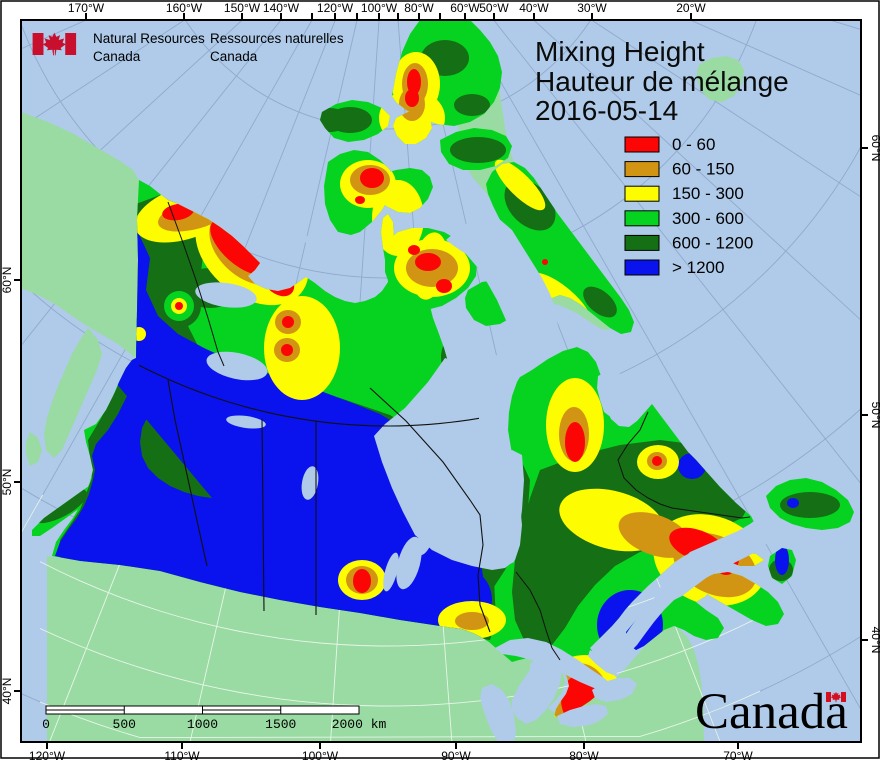 Image resolution: width=880 pixels, height=765 pixels. Describe the element at coordinates (662, 81) in the screenshot. I see `svg-text: Hauteur de mélange` at that location.